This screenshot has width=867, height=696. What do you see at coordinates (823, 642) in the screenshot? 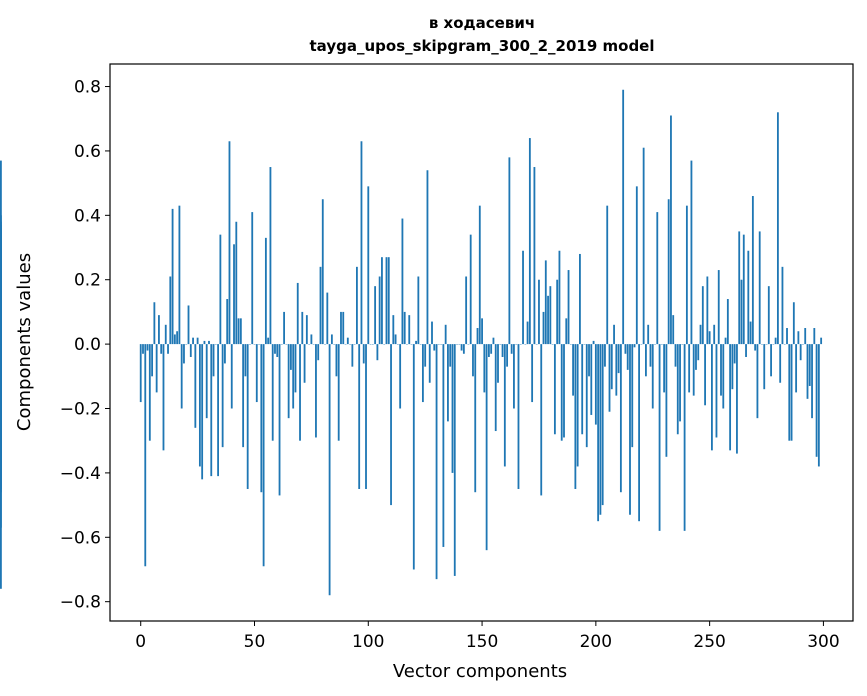
I see `x-tick-label: 300` at bounding box center [823, 642].